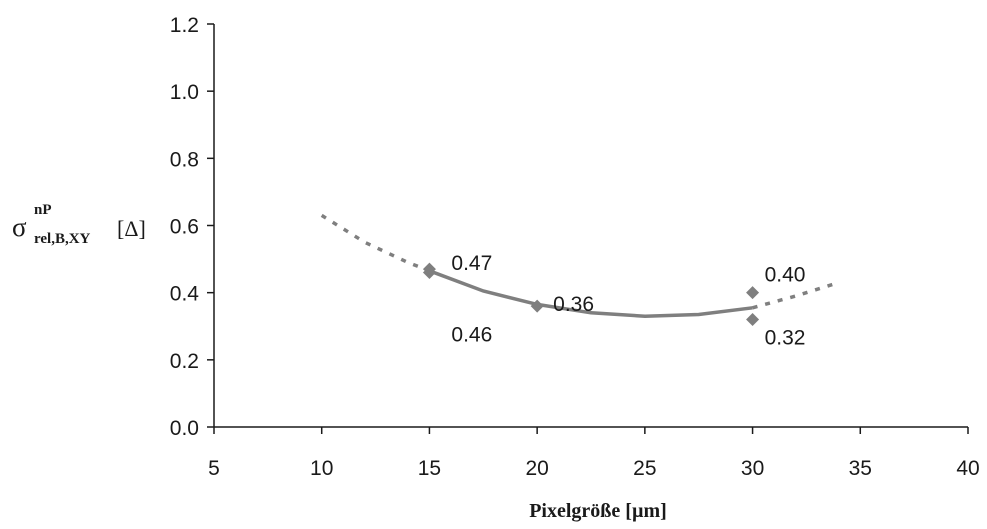  Describe the element at coordinates (536, 468) in the screenshot. I see `x-tick-label: 20` at that location.